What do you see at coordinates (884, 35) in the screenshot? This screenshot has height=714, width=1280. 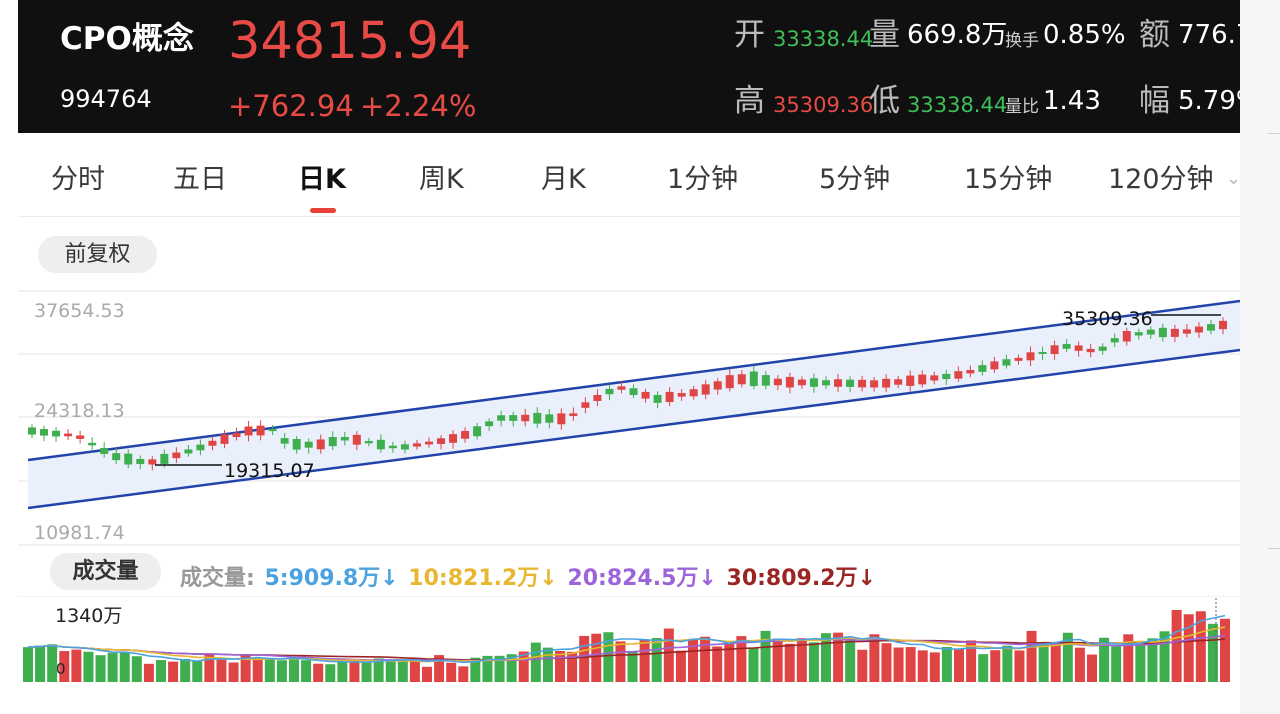 I see `volume-label: 量` at bounding box center [884, 35].